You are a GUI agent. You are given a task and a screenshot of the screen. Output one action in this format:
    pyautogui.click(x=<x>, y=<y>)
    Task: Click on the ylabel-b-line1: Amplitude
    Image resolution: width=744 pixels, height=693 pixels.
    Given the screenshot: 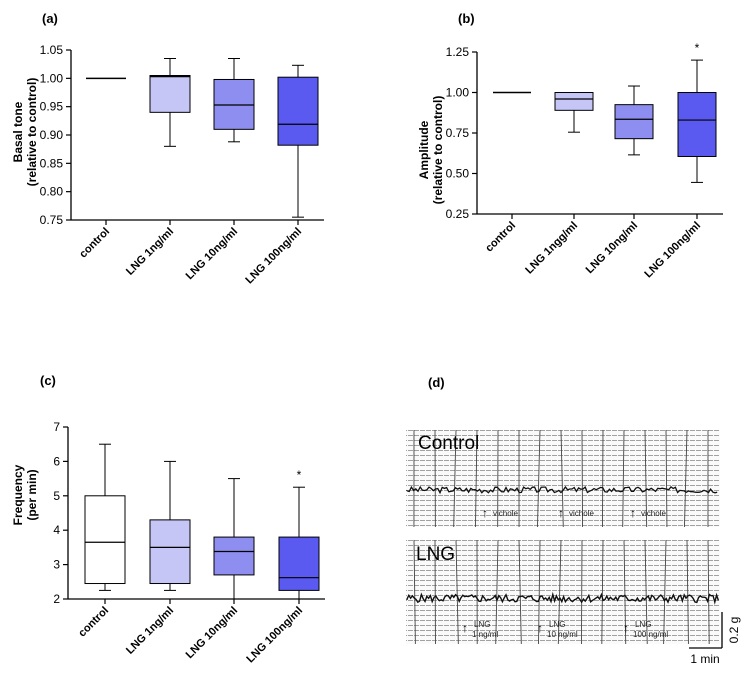 What is the action you would take?
    pyautogui.click(x=424, y=149)
    